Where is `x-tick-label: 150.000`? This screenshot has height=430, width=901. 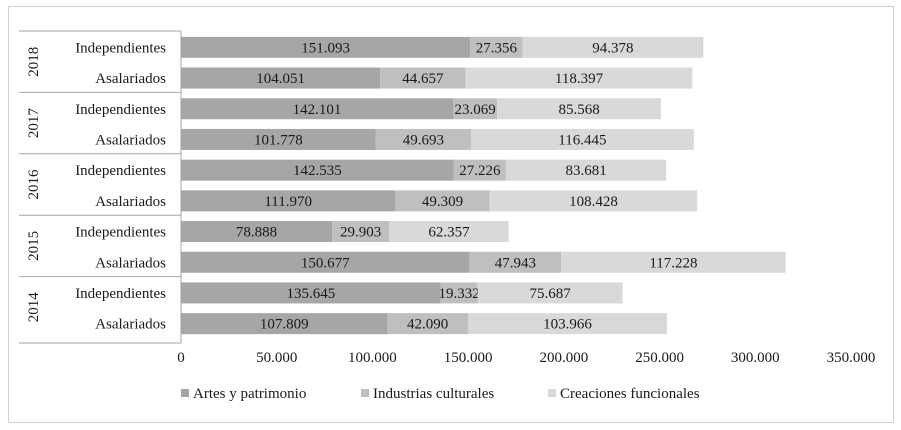 x-tick-label: 150.000 is located at coordinates (468, 358).